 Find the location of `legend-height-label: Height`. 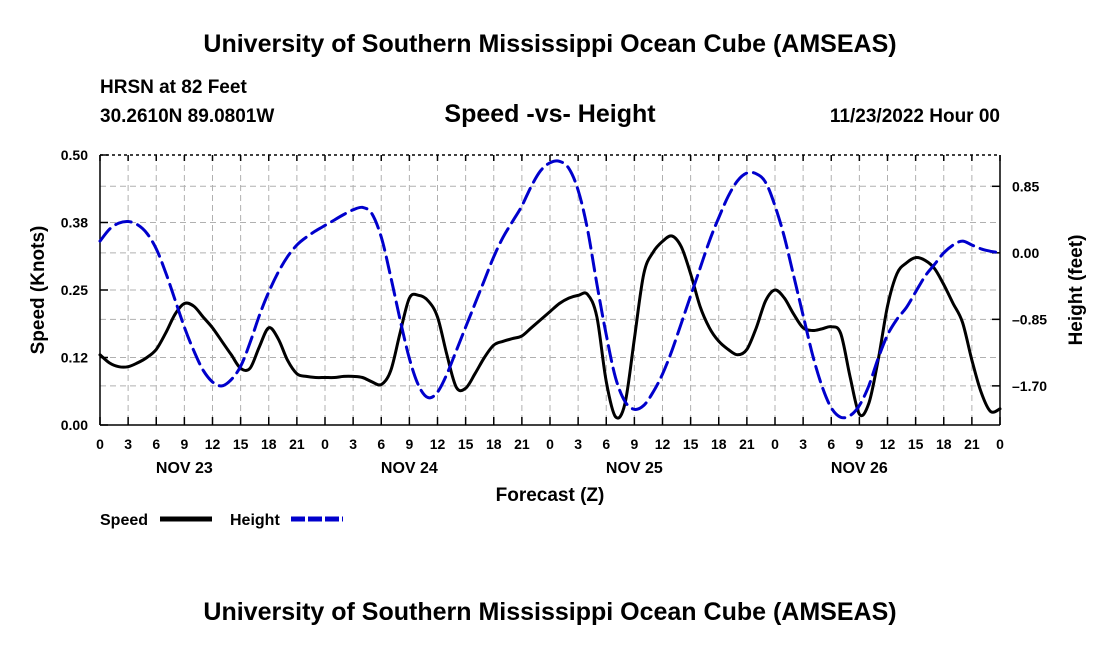

legend-height-label: Height is located at coordinates (255, 520).